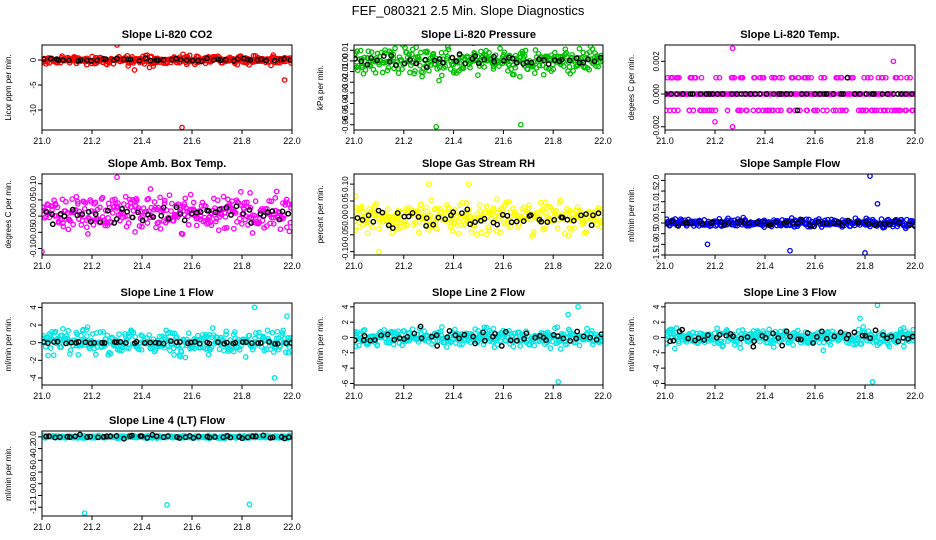  I want to click on y-tick-label: -0.002, so click(656, 126).